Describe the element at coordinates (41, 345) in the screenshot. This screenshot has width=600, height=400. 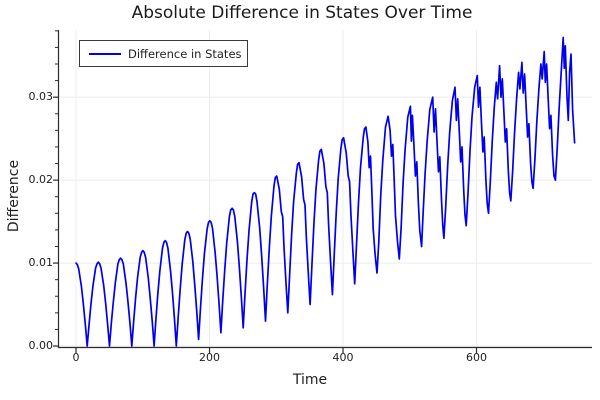
I see `y-tick-label: 0.00` at that location.